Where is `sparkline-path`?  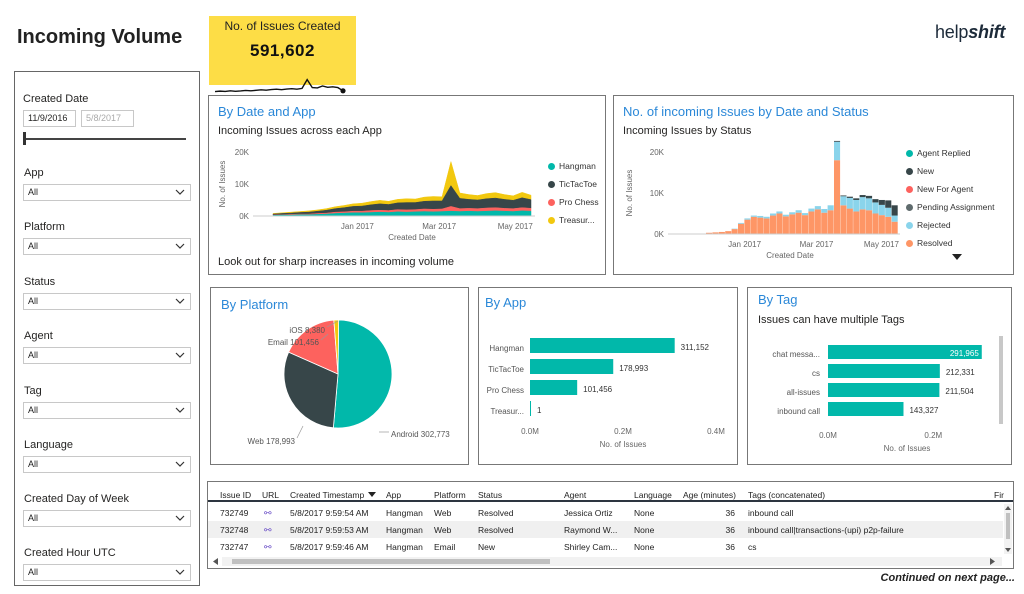
sparkline-path is located at coordinates (279, 85).